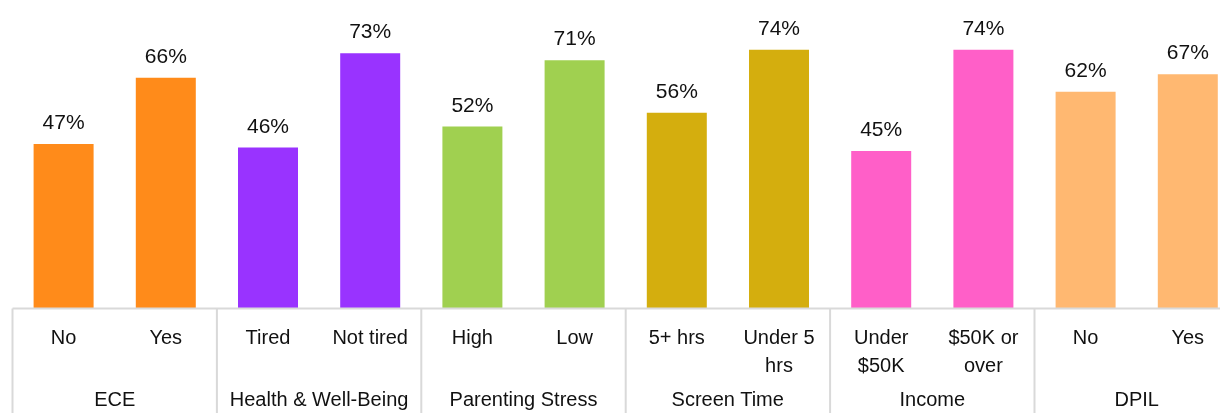 Image resolution: width=1220 pixels, height=413 pixels. I want to click on data-label: 52%, so click(472, 104).